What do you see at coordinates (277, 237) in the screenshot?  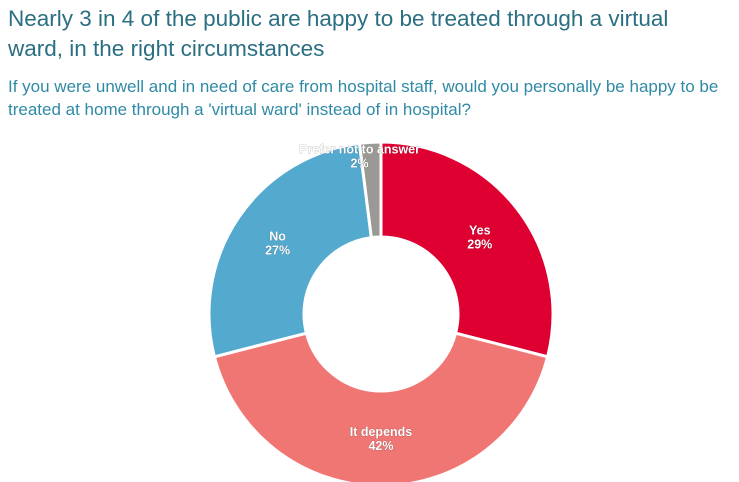 I see `slice-category-label: No` at bounding box center [277, 237].